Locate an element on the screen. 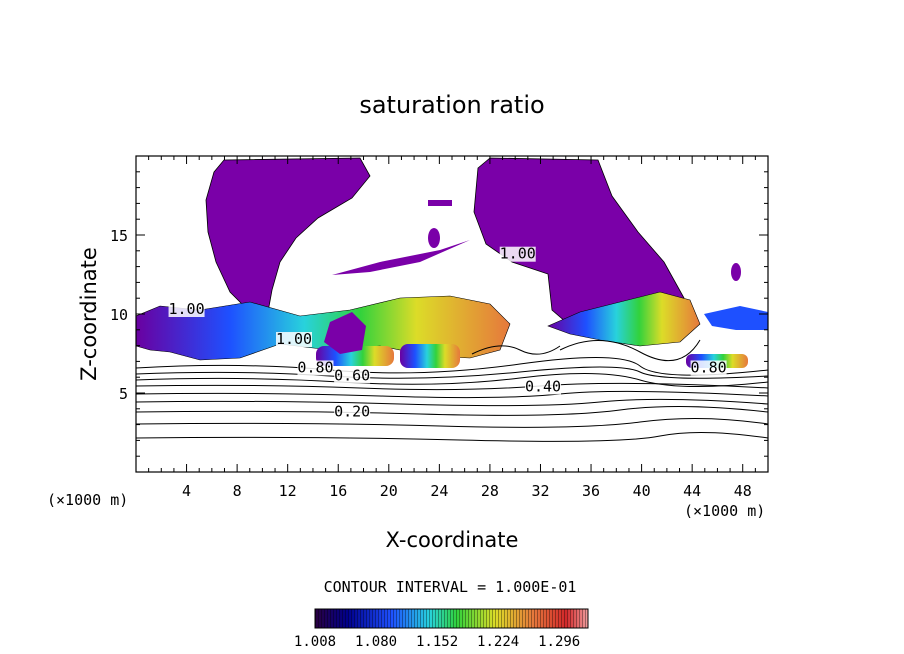 The width and height of the screenshot is (904, 654). x-tick-label: 12 is located at coordinates (288, 491).